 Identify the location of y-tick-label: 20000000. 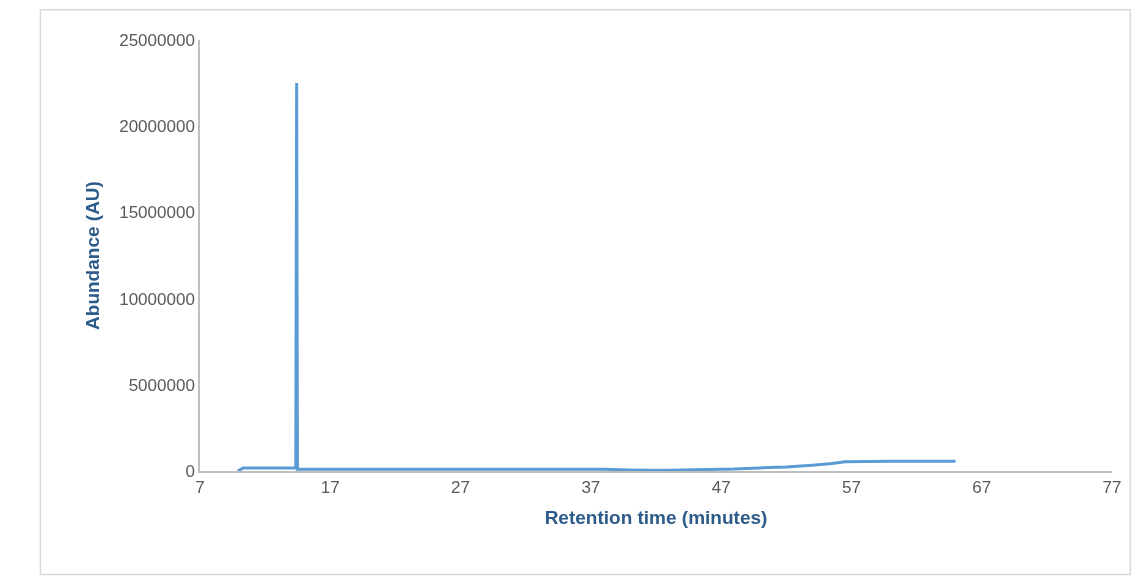
(157, 127).